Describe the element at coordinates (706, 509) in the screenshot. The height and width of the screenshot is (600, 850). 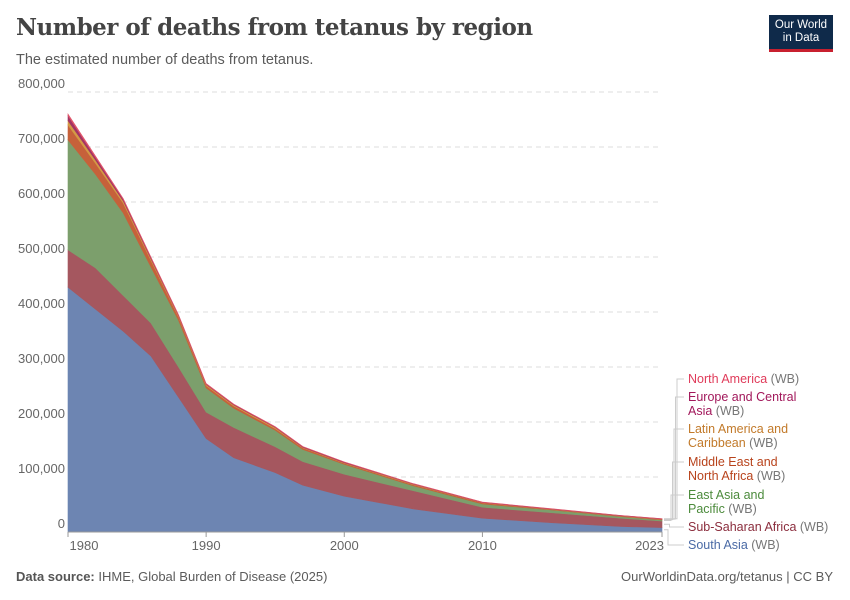
I see `legend-name: Pacific` at that location.